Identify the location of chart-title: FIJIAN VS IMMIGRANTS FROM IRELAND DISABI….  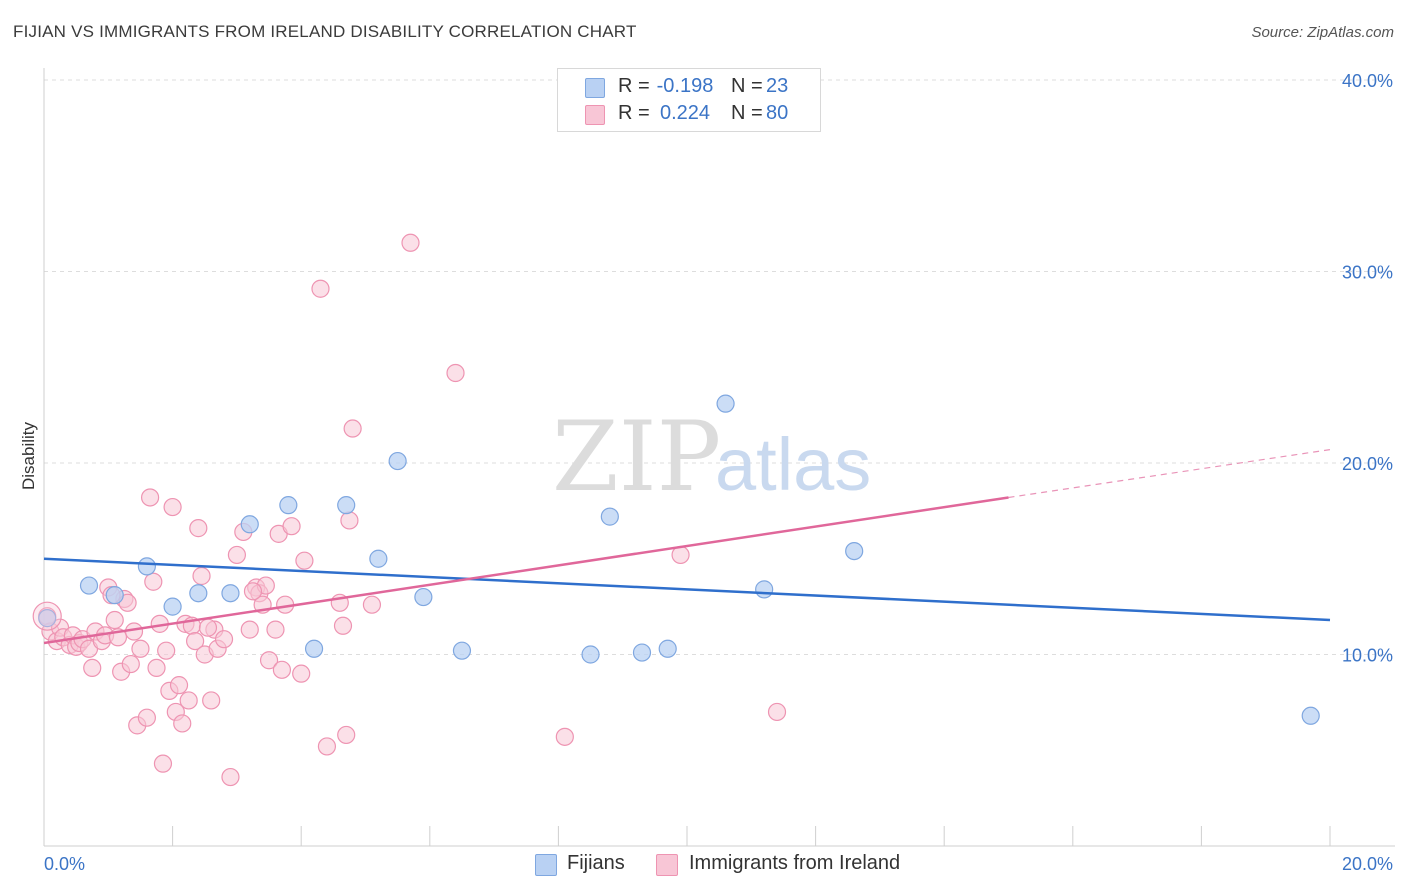
(325, 31).